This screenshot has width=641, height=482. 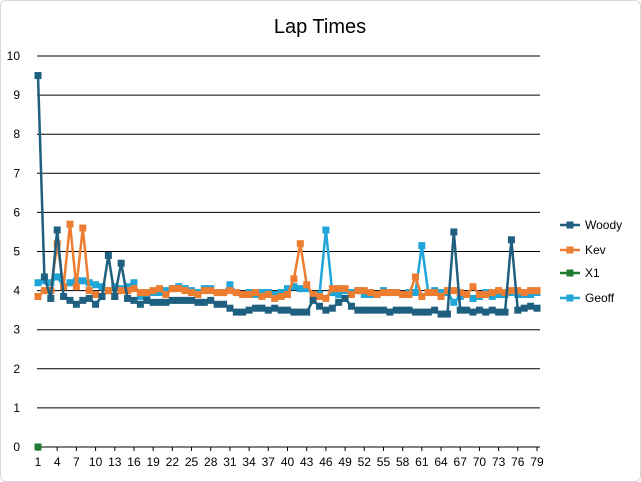 What do you see at coordinates (38, 447) in the screenshot?
I see `series-x1` at bounding box center [38, 447].